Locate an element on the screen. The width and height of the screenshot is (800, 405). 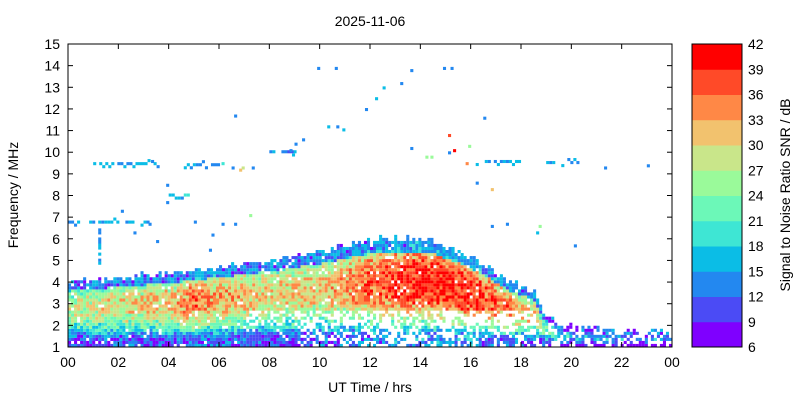
colorbar-tick-label: 21 is located at coordinates (756, 221).